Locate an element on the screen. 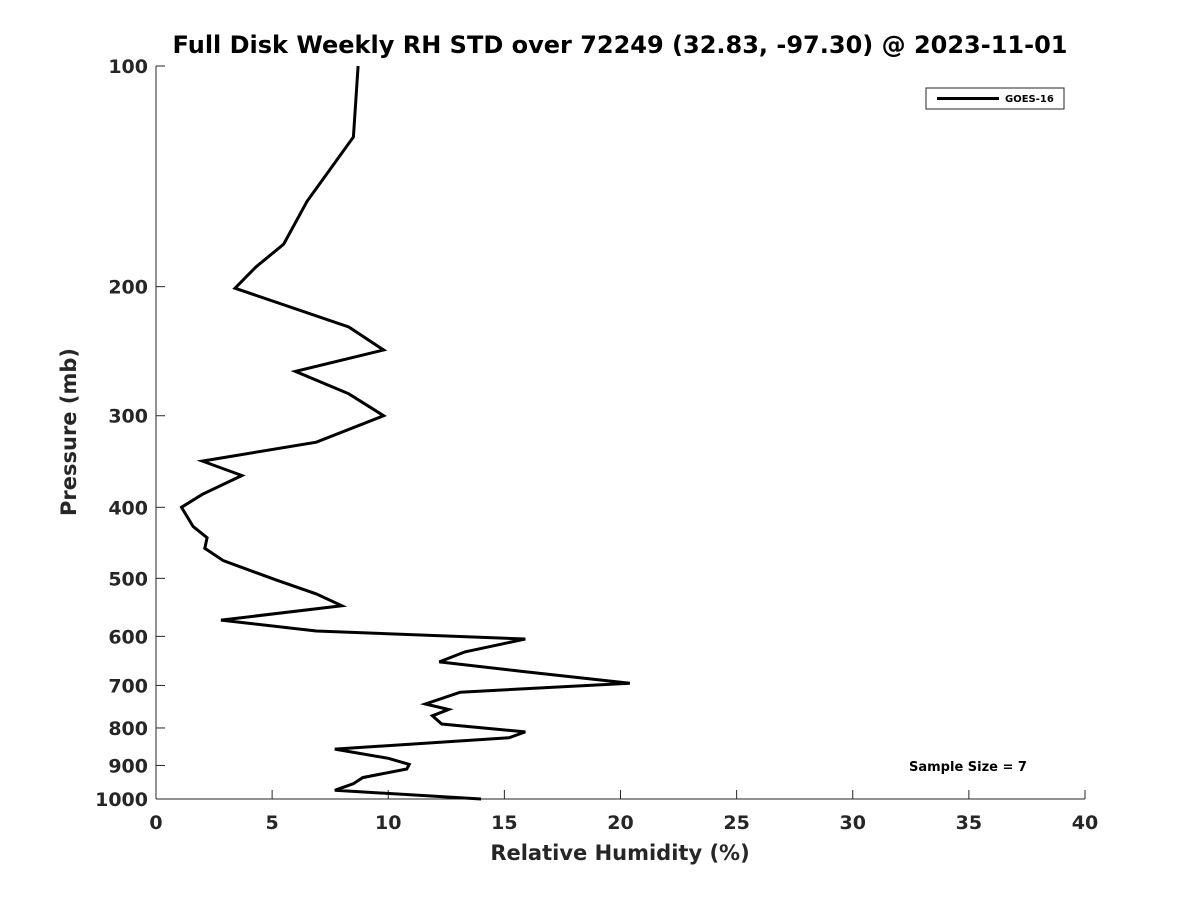 This screenshot has width=1200, height=900. x-tick-label: 35 is located at coordinates (969, 823).